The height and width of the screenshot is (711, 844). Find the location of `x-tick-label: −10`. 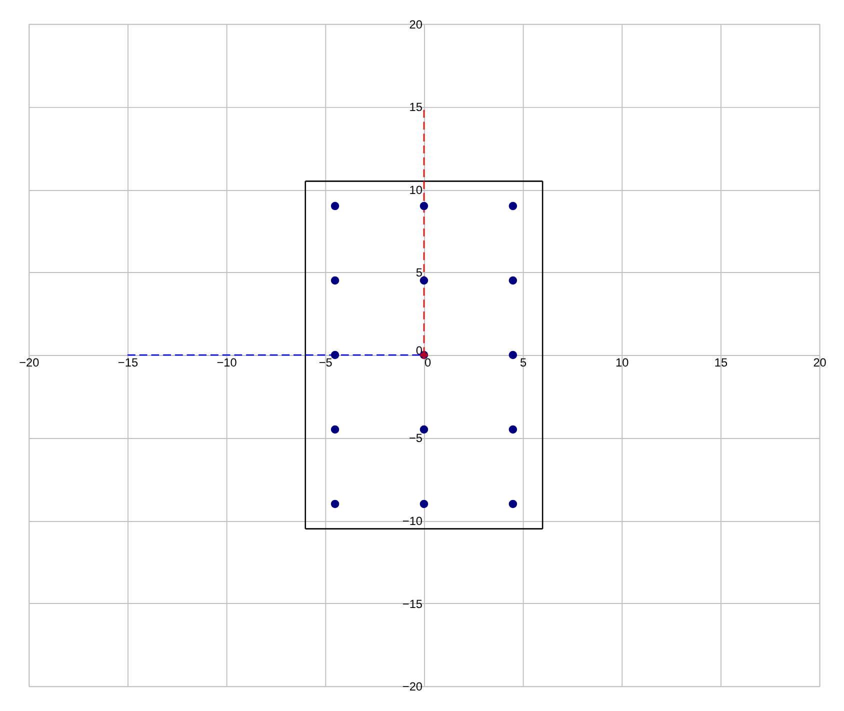

x-tick-label: −10 is located at coordinates (227, 362).